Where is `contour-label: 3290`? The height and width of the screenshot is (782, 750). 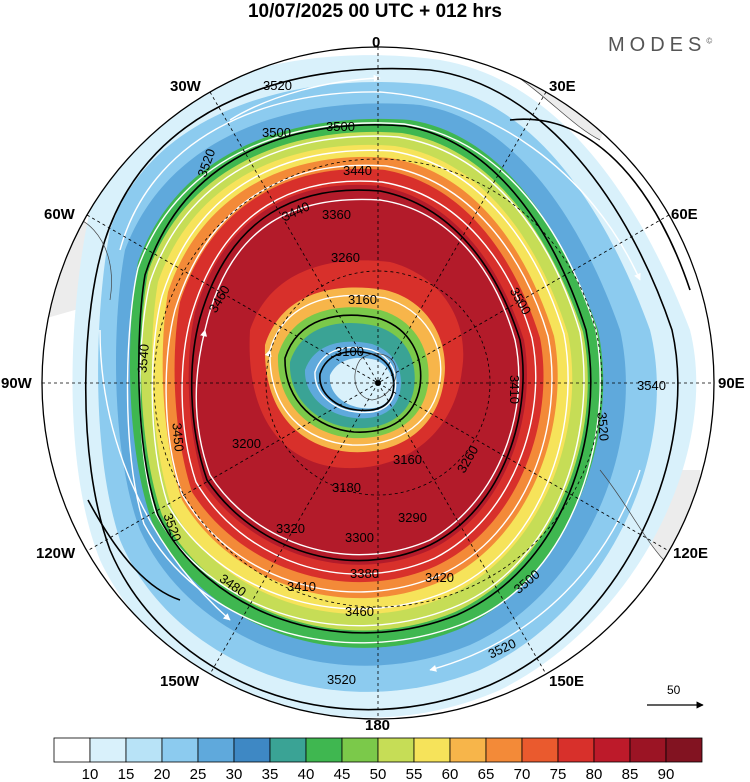
contour-label: 3290 is located at coordinates (412, 517).